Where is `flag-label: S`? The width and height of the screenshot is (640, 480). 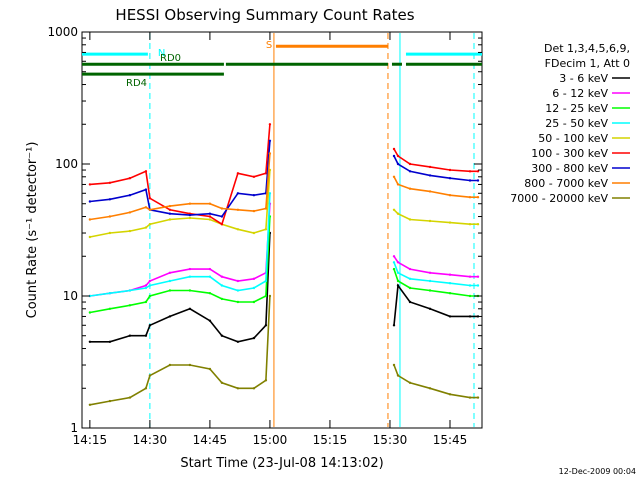
flag-label: S is located at coordinates (269, 45).